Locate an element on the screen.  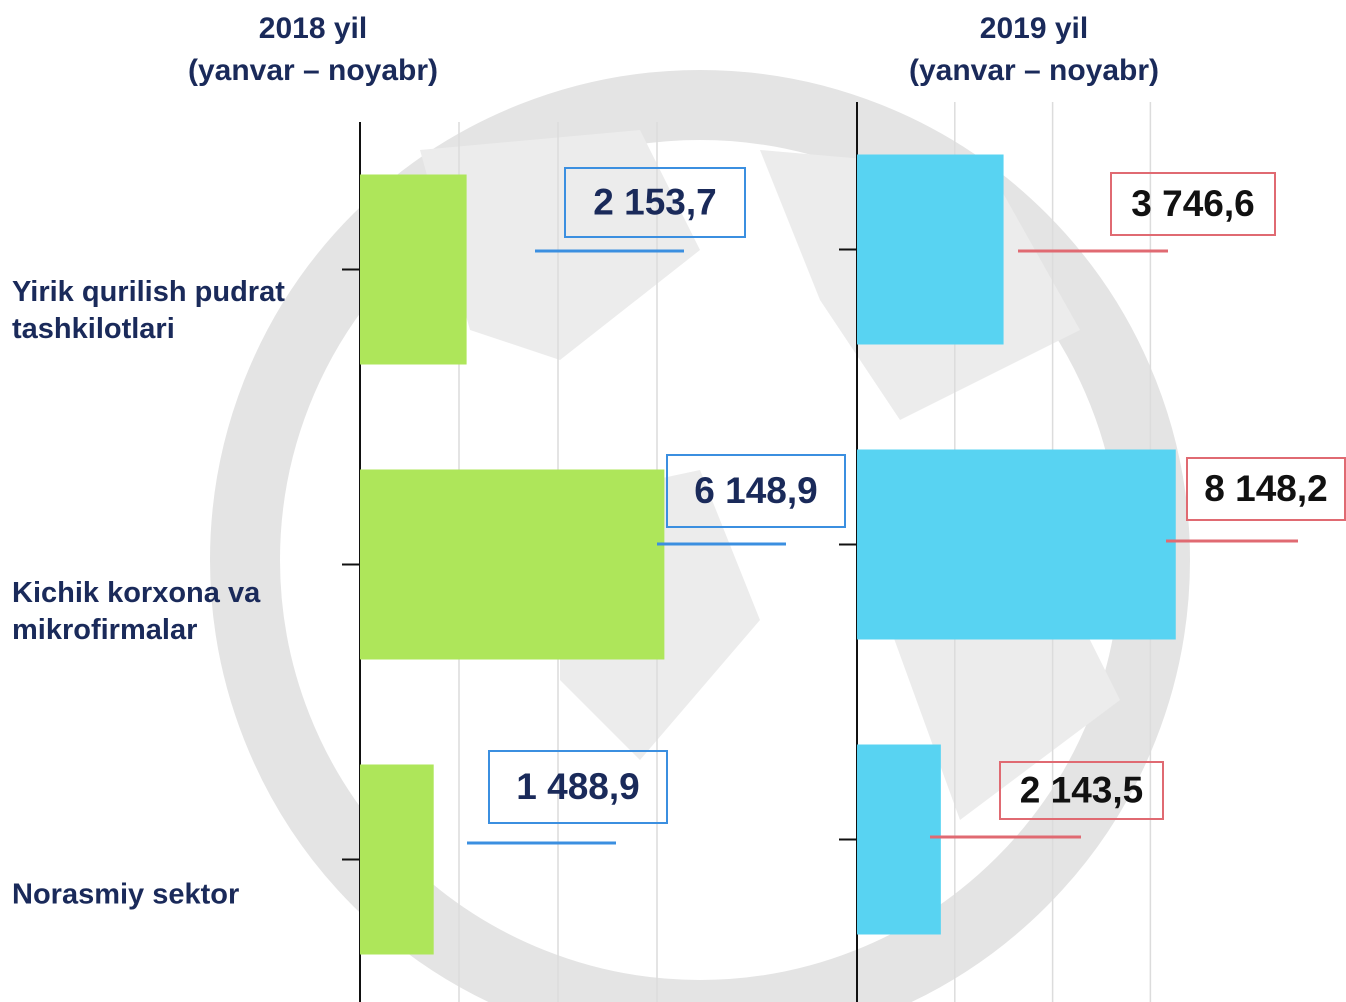
chart-title: 2019 yil is located at coordinates (1034, 28).